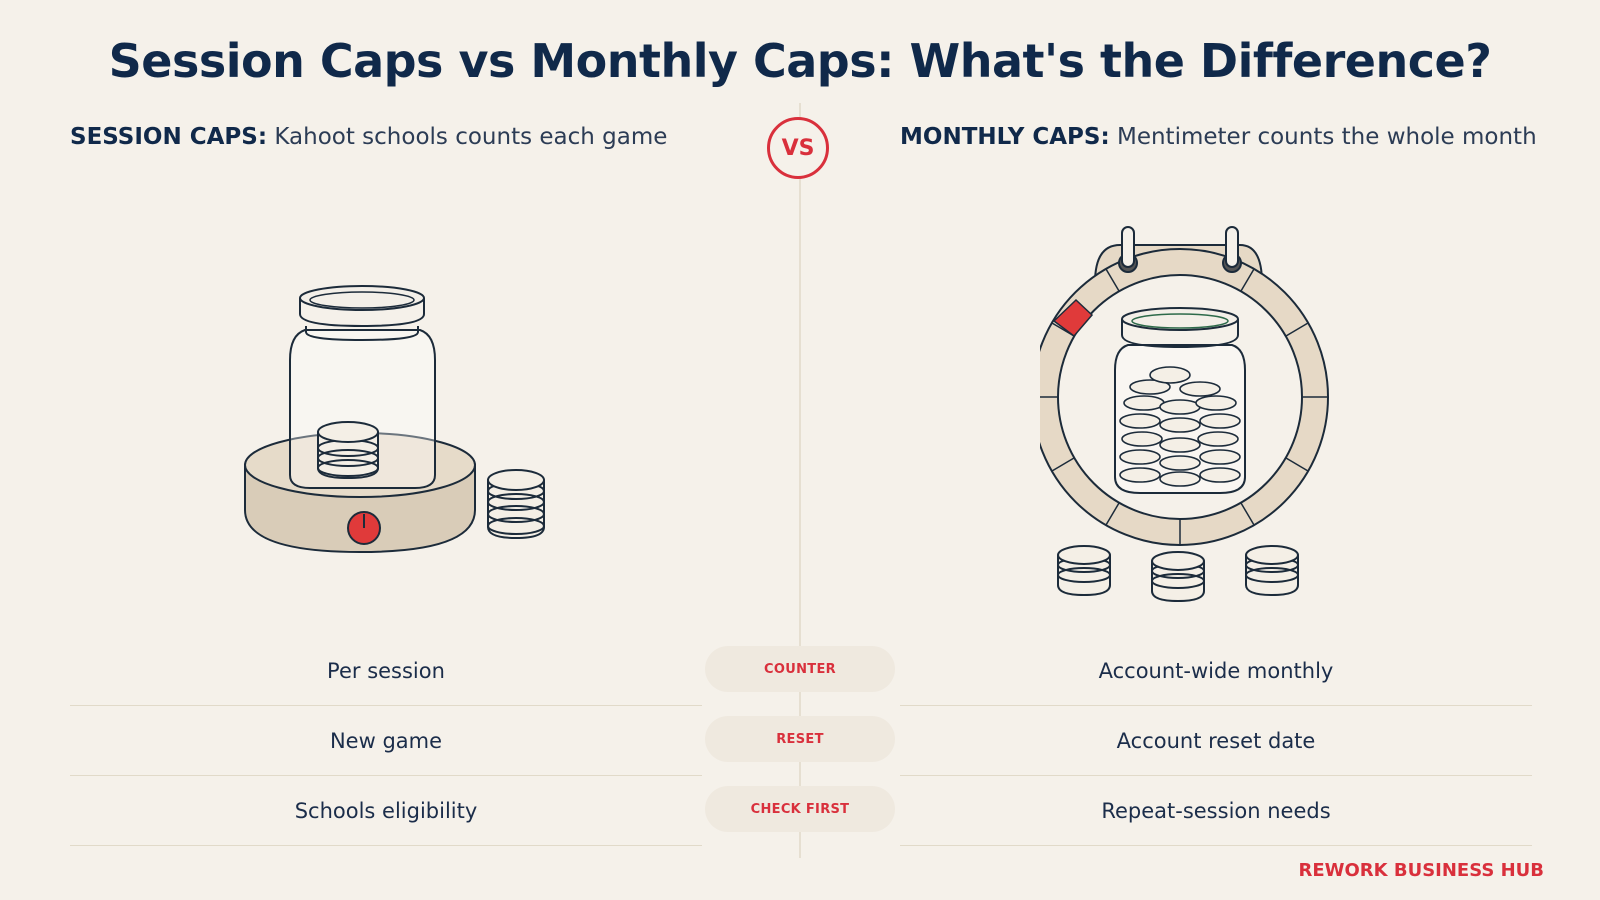 This screenshot has height=900, width=1600. Describe the element at coordinates (1184, 414) in the screenshot. I see `calendar-ring-with-coin-jar-icon` at that location.